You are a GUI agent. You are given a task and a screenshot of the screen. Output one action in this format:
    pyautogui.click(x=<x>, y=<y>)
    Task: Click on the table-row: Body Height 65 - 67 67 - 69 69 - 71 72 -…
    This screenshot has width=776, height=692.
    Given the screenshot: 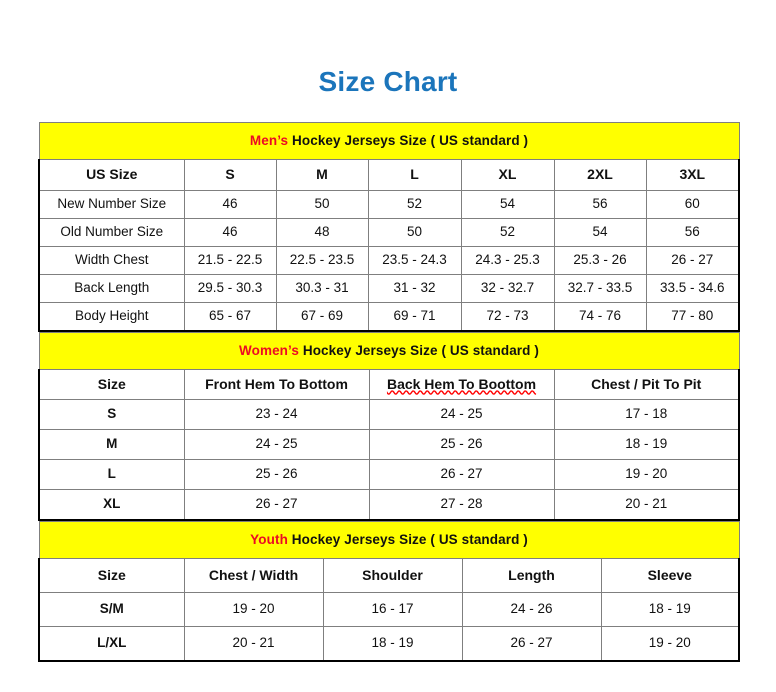 What is the action you would take?
    pyautogui.click(x=389, y=317)
    